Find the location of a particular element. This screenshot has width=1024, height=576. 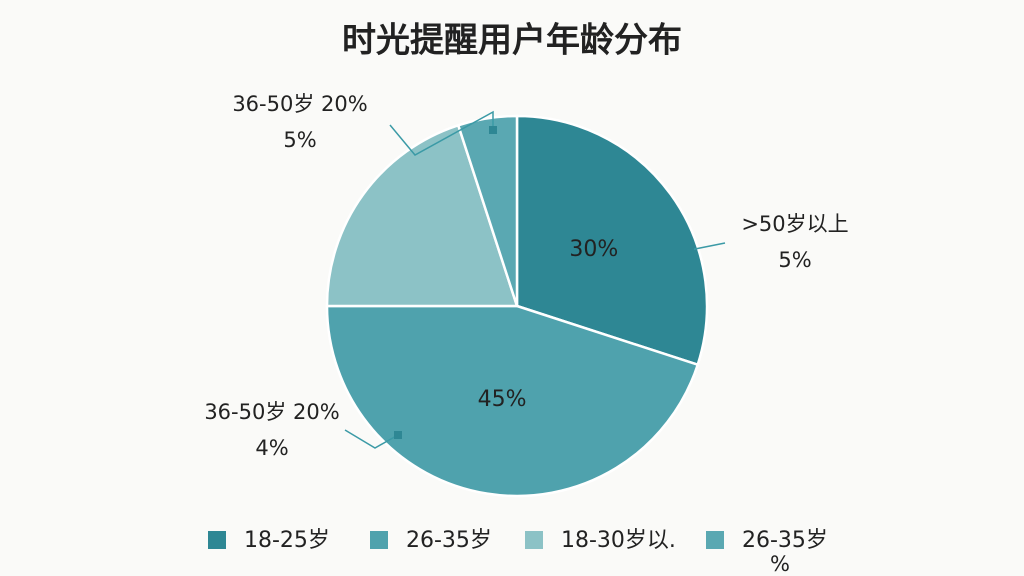

data-label: 45% is located at coordinates (502, 399).